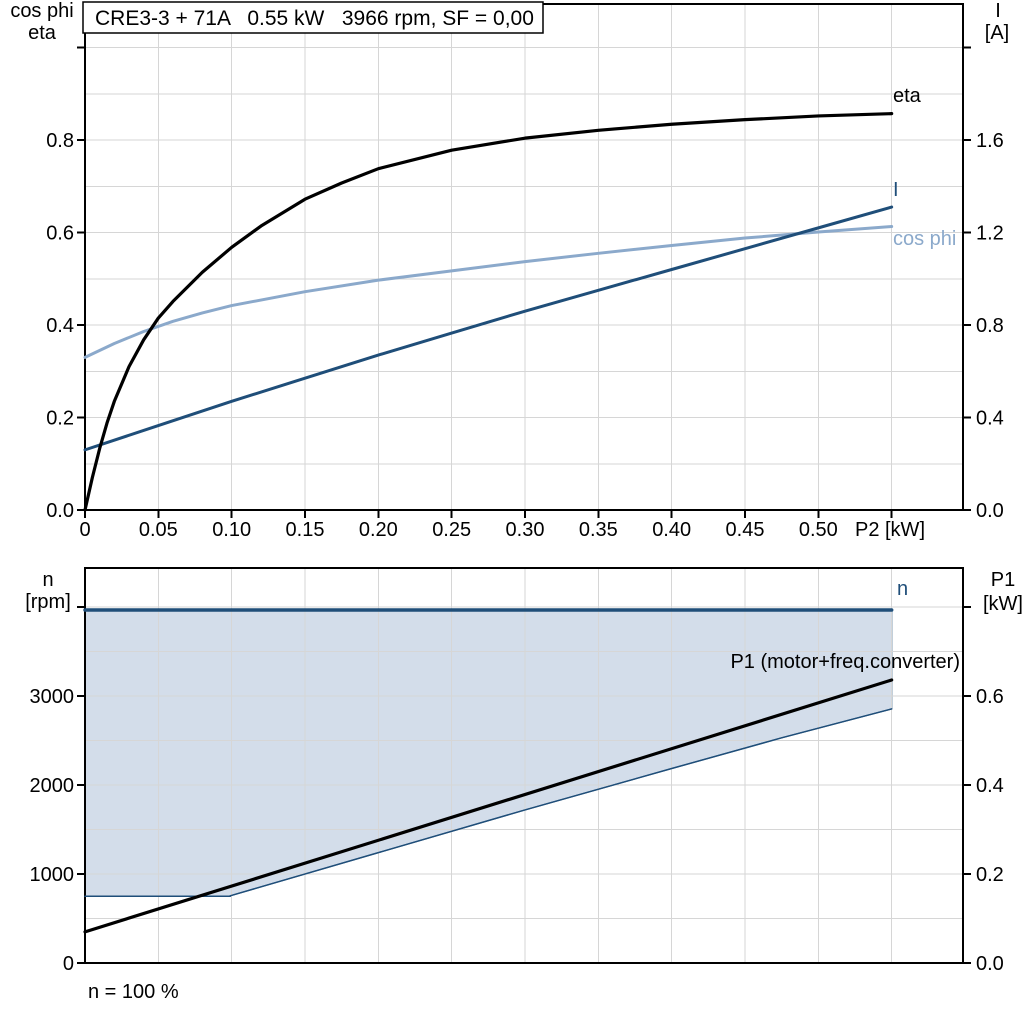 The image size is (1024, 1024). What do you see at coordinates (41, 11) in the screenshot?
I see `top-left-axis-title-line1: cos phi` at bounding box center [41, 11].